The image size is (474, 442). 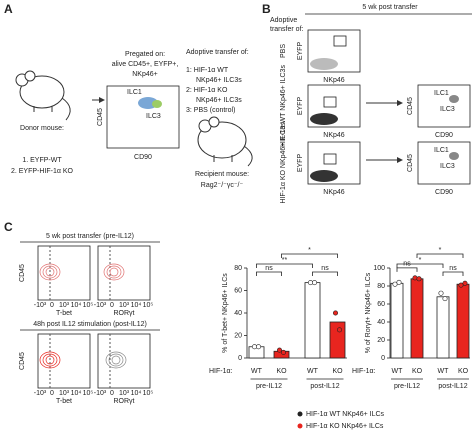 What do you see at coordinates (42, 160) in the screenshot?
I see `donor-item: 1. EYFP-WT` at bounding box center [42, 160].